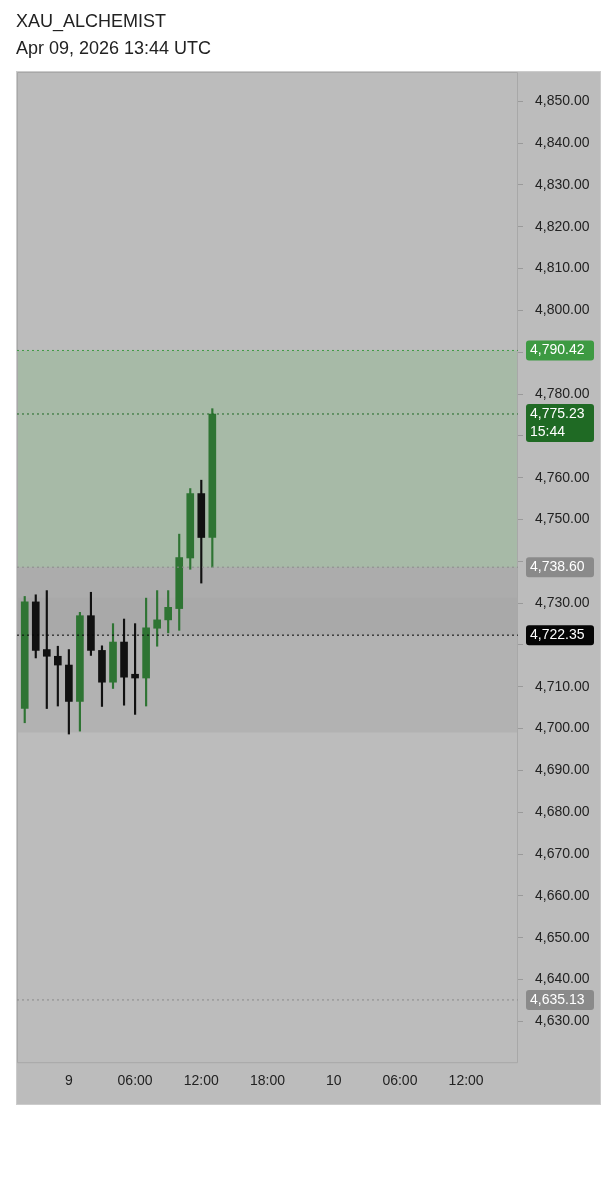 The width and height of the screenshot is (614, 1200). Describe the element at coordinates (114, 48) in the screenshot. I see `chart-subtitle: Apr 09, 2026 13:44 UTC` at that location.